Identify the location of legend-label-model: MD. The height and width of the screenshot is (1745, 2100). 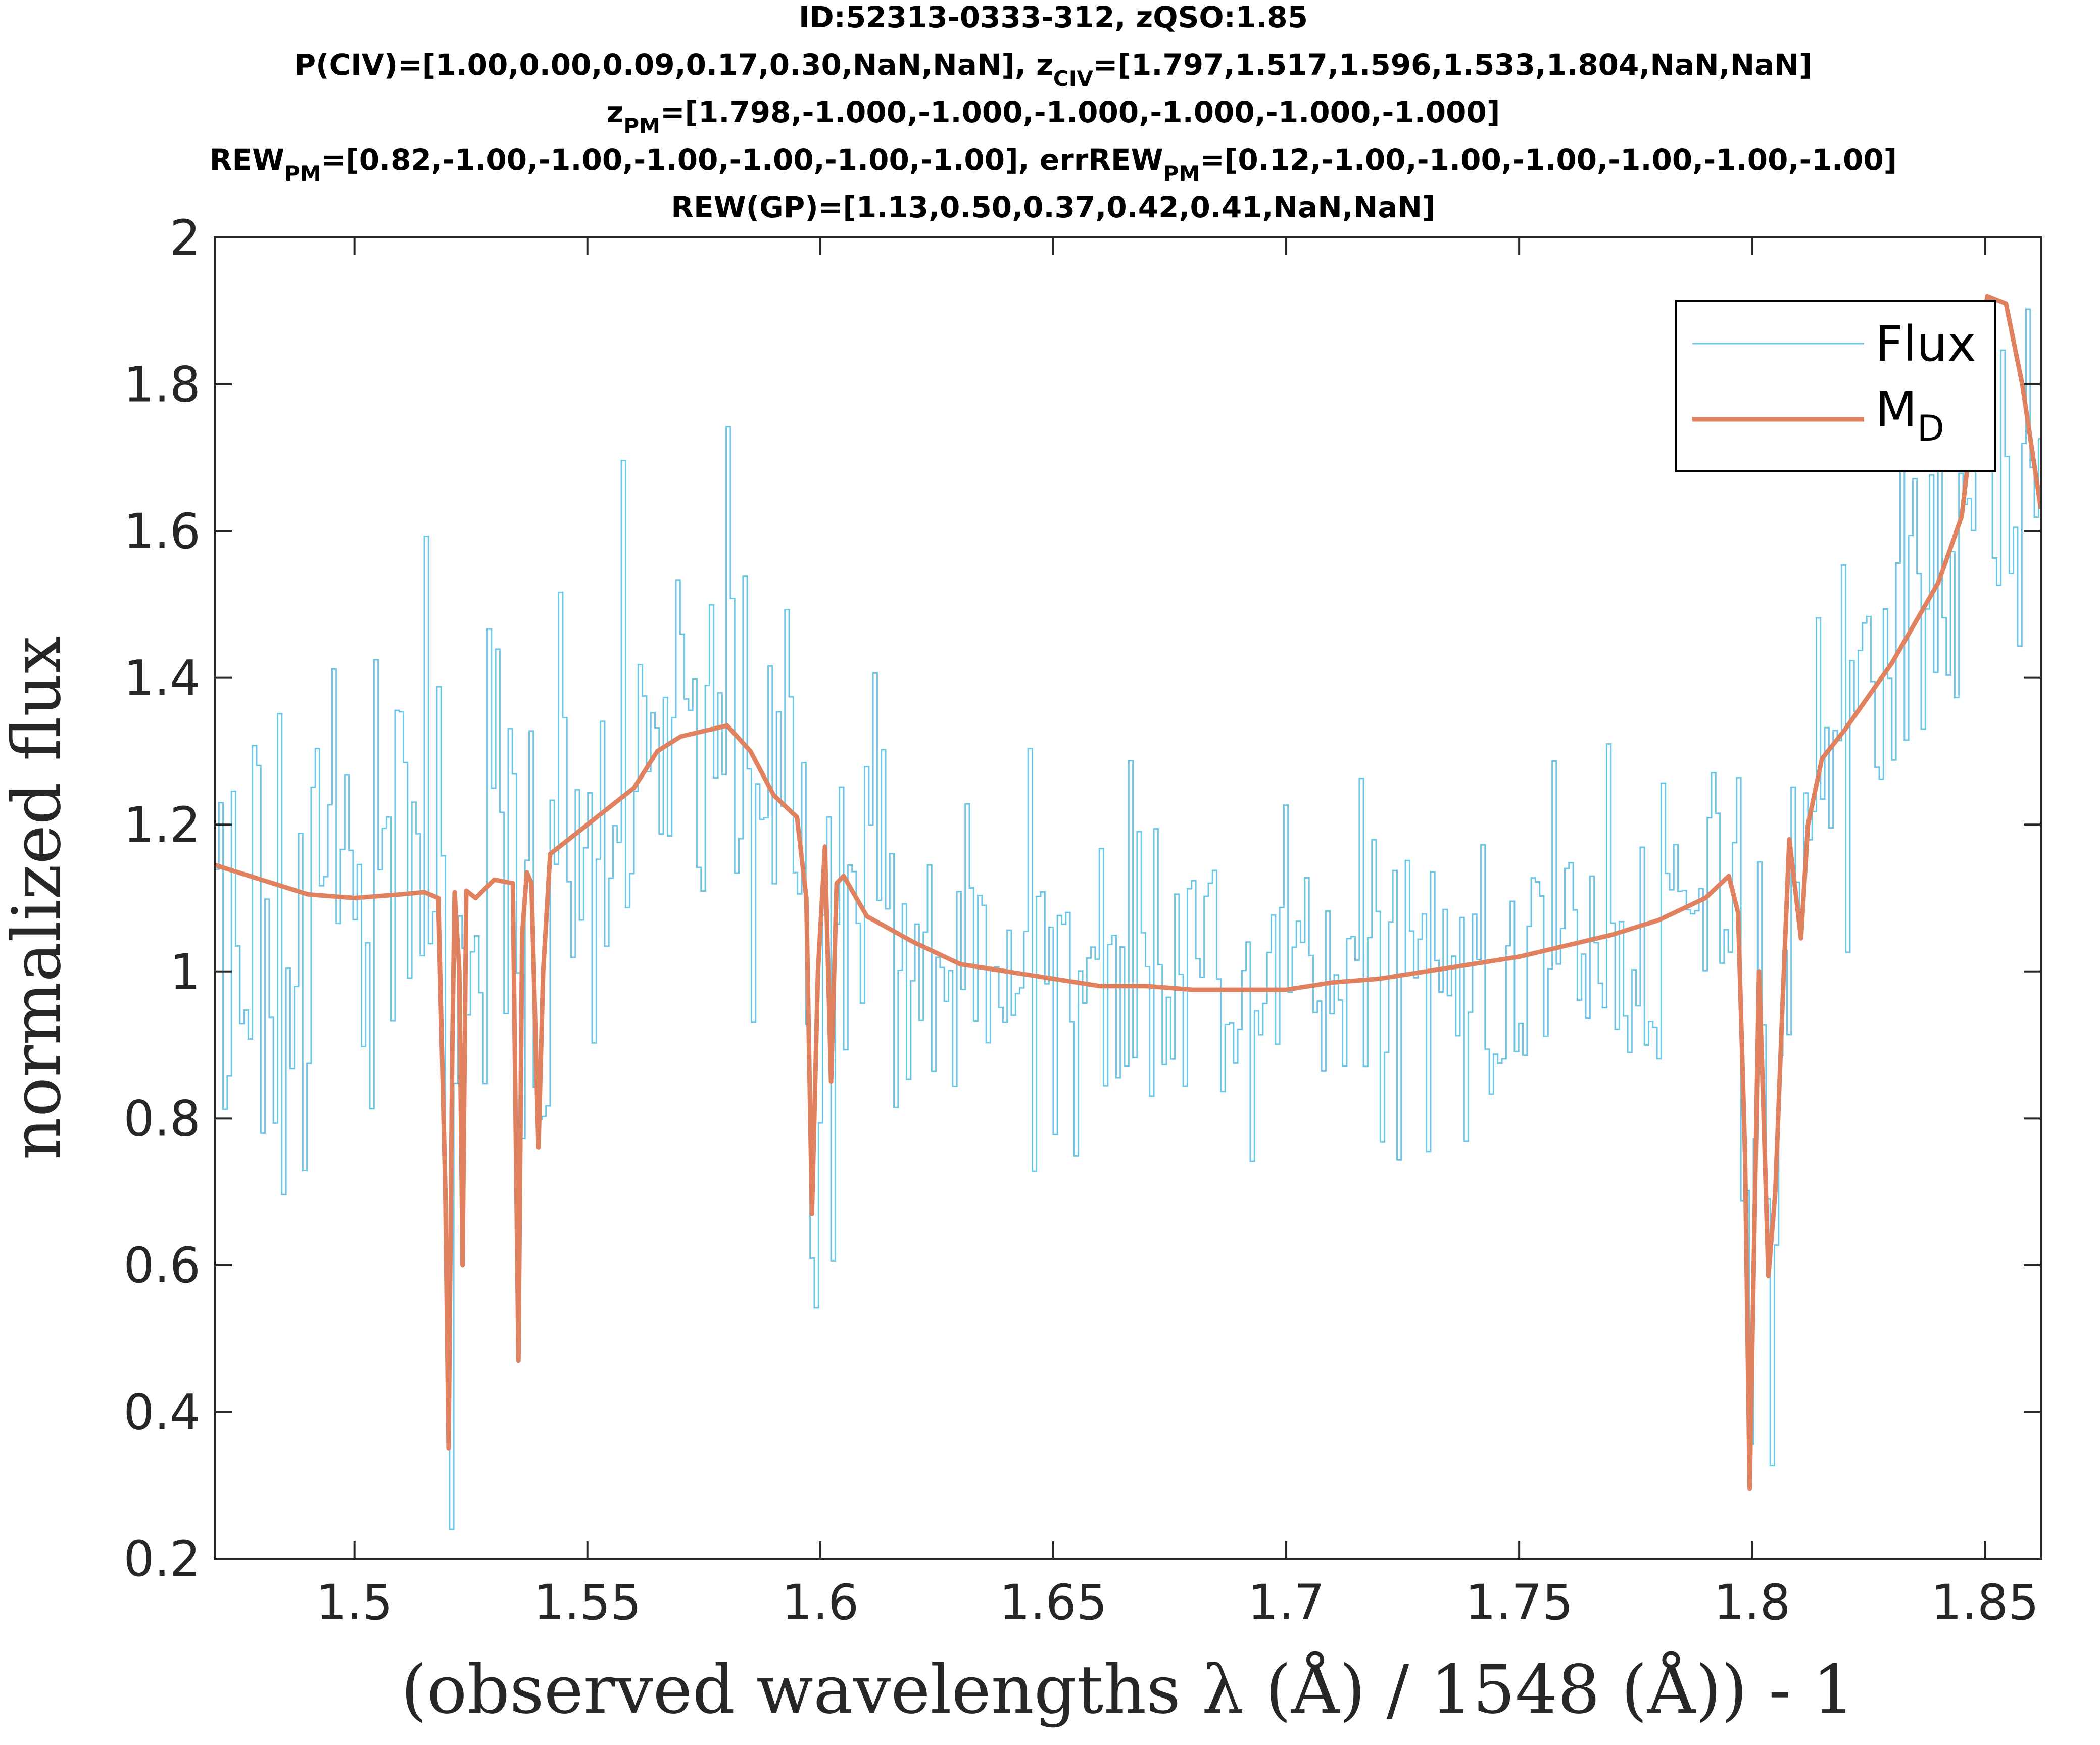
(1909, 415).